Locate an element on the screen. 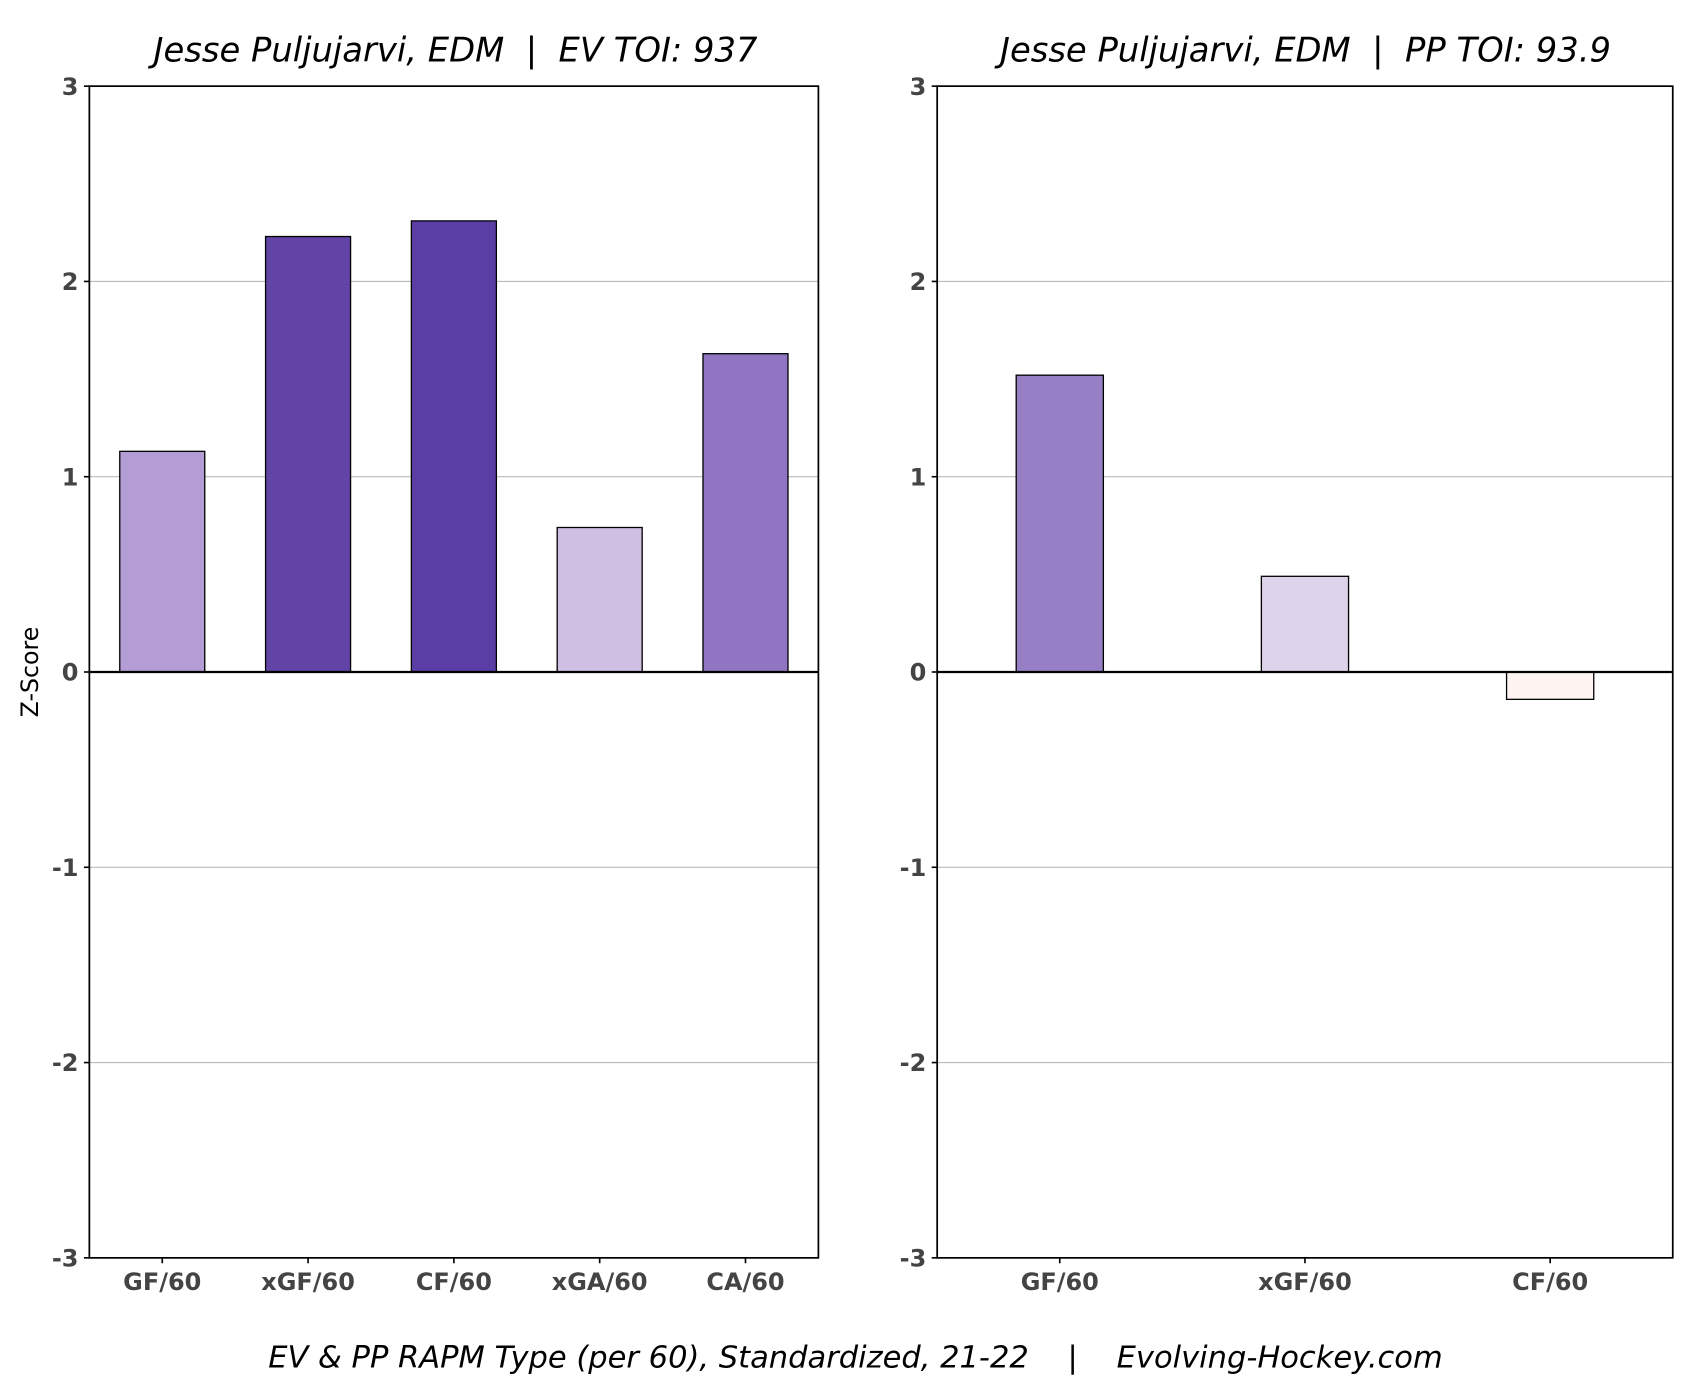 Image resolution: width=1700 pixels, height=1400 pixels. pp-y-tick-label: 3 is located at coordinates (918, 87).